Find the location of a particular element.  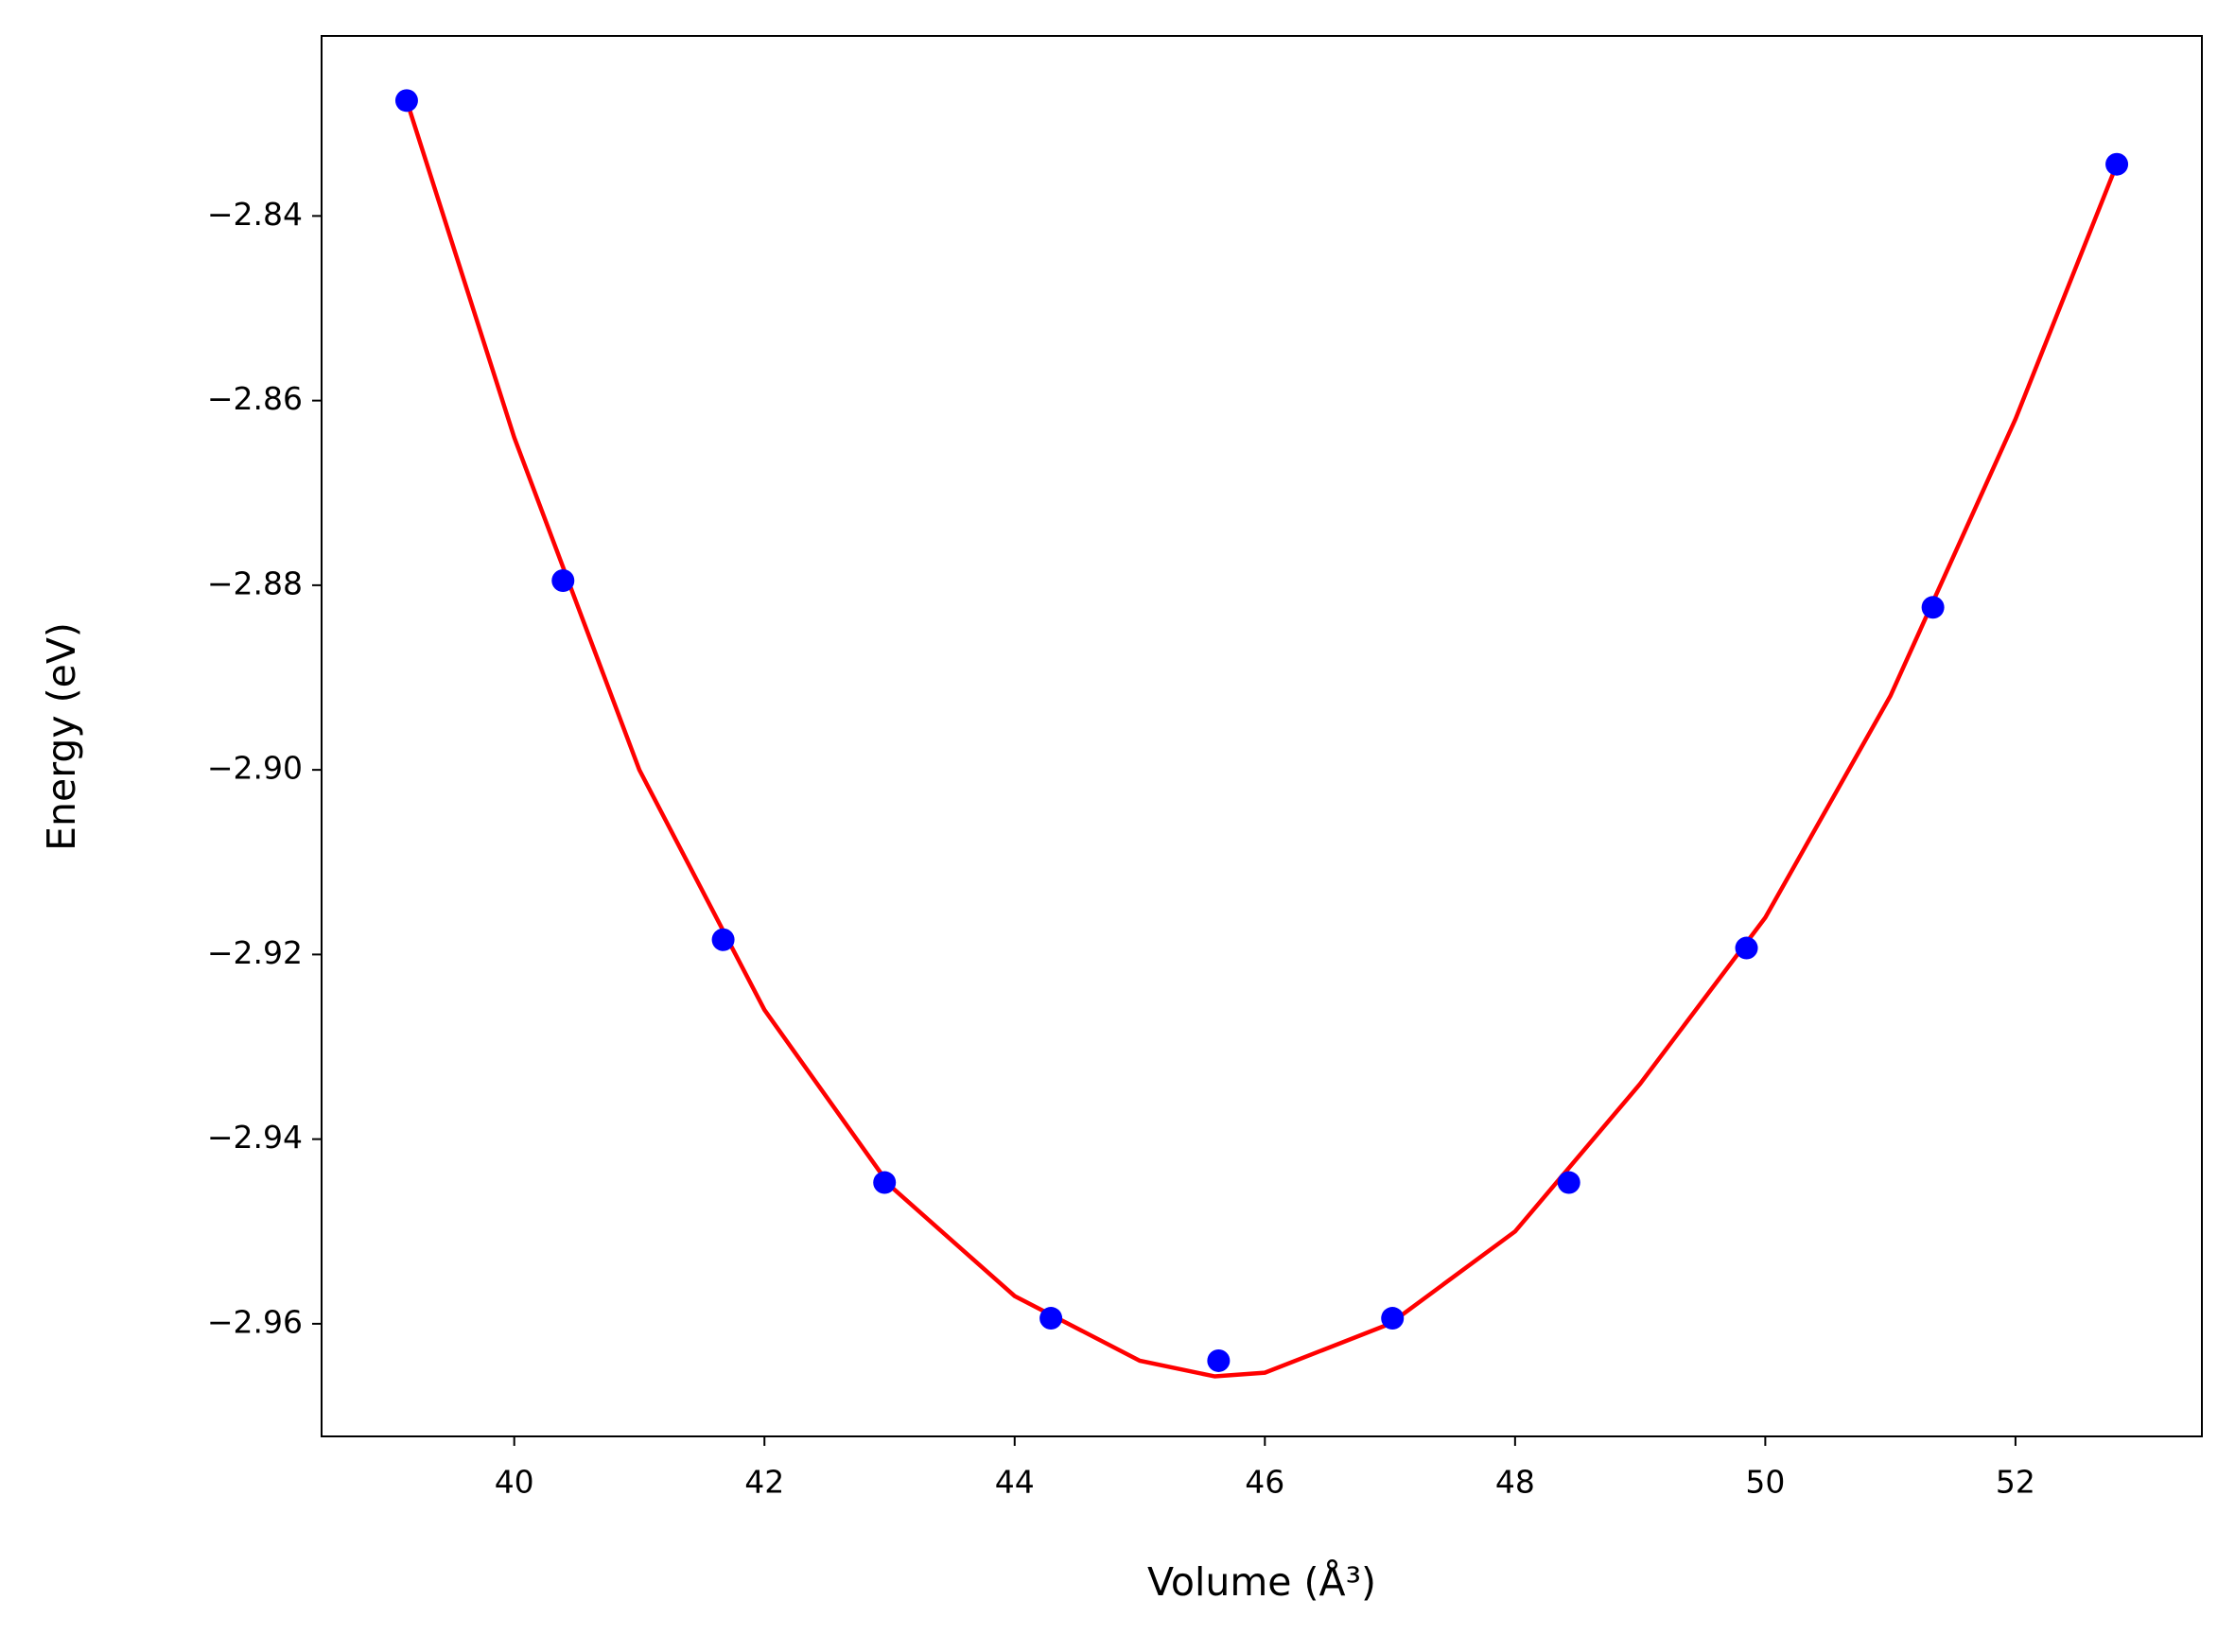

x-tick-label: 42 is located at coordinates (764, 1483).